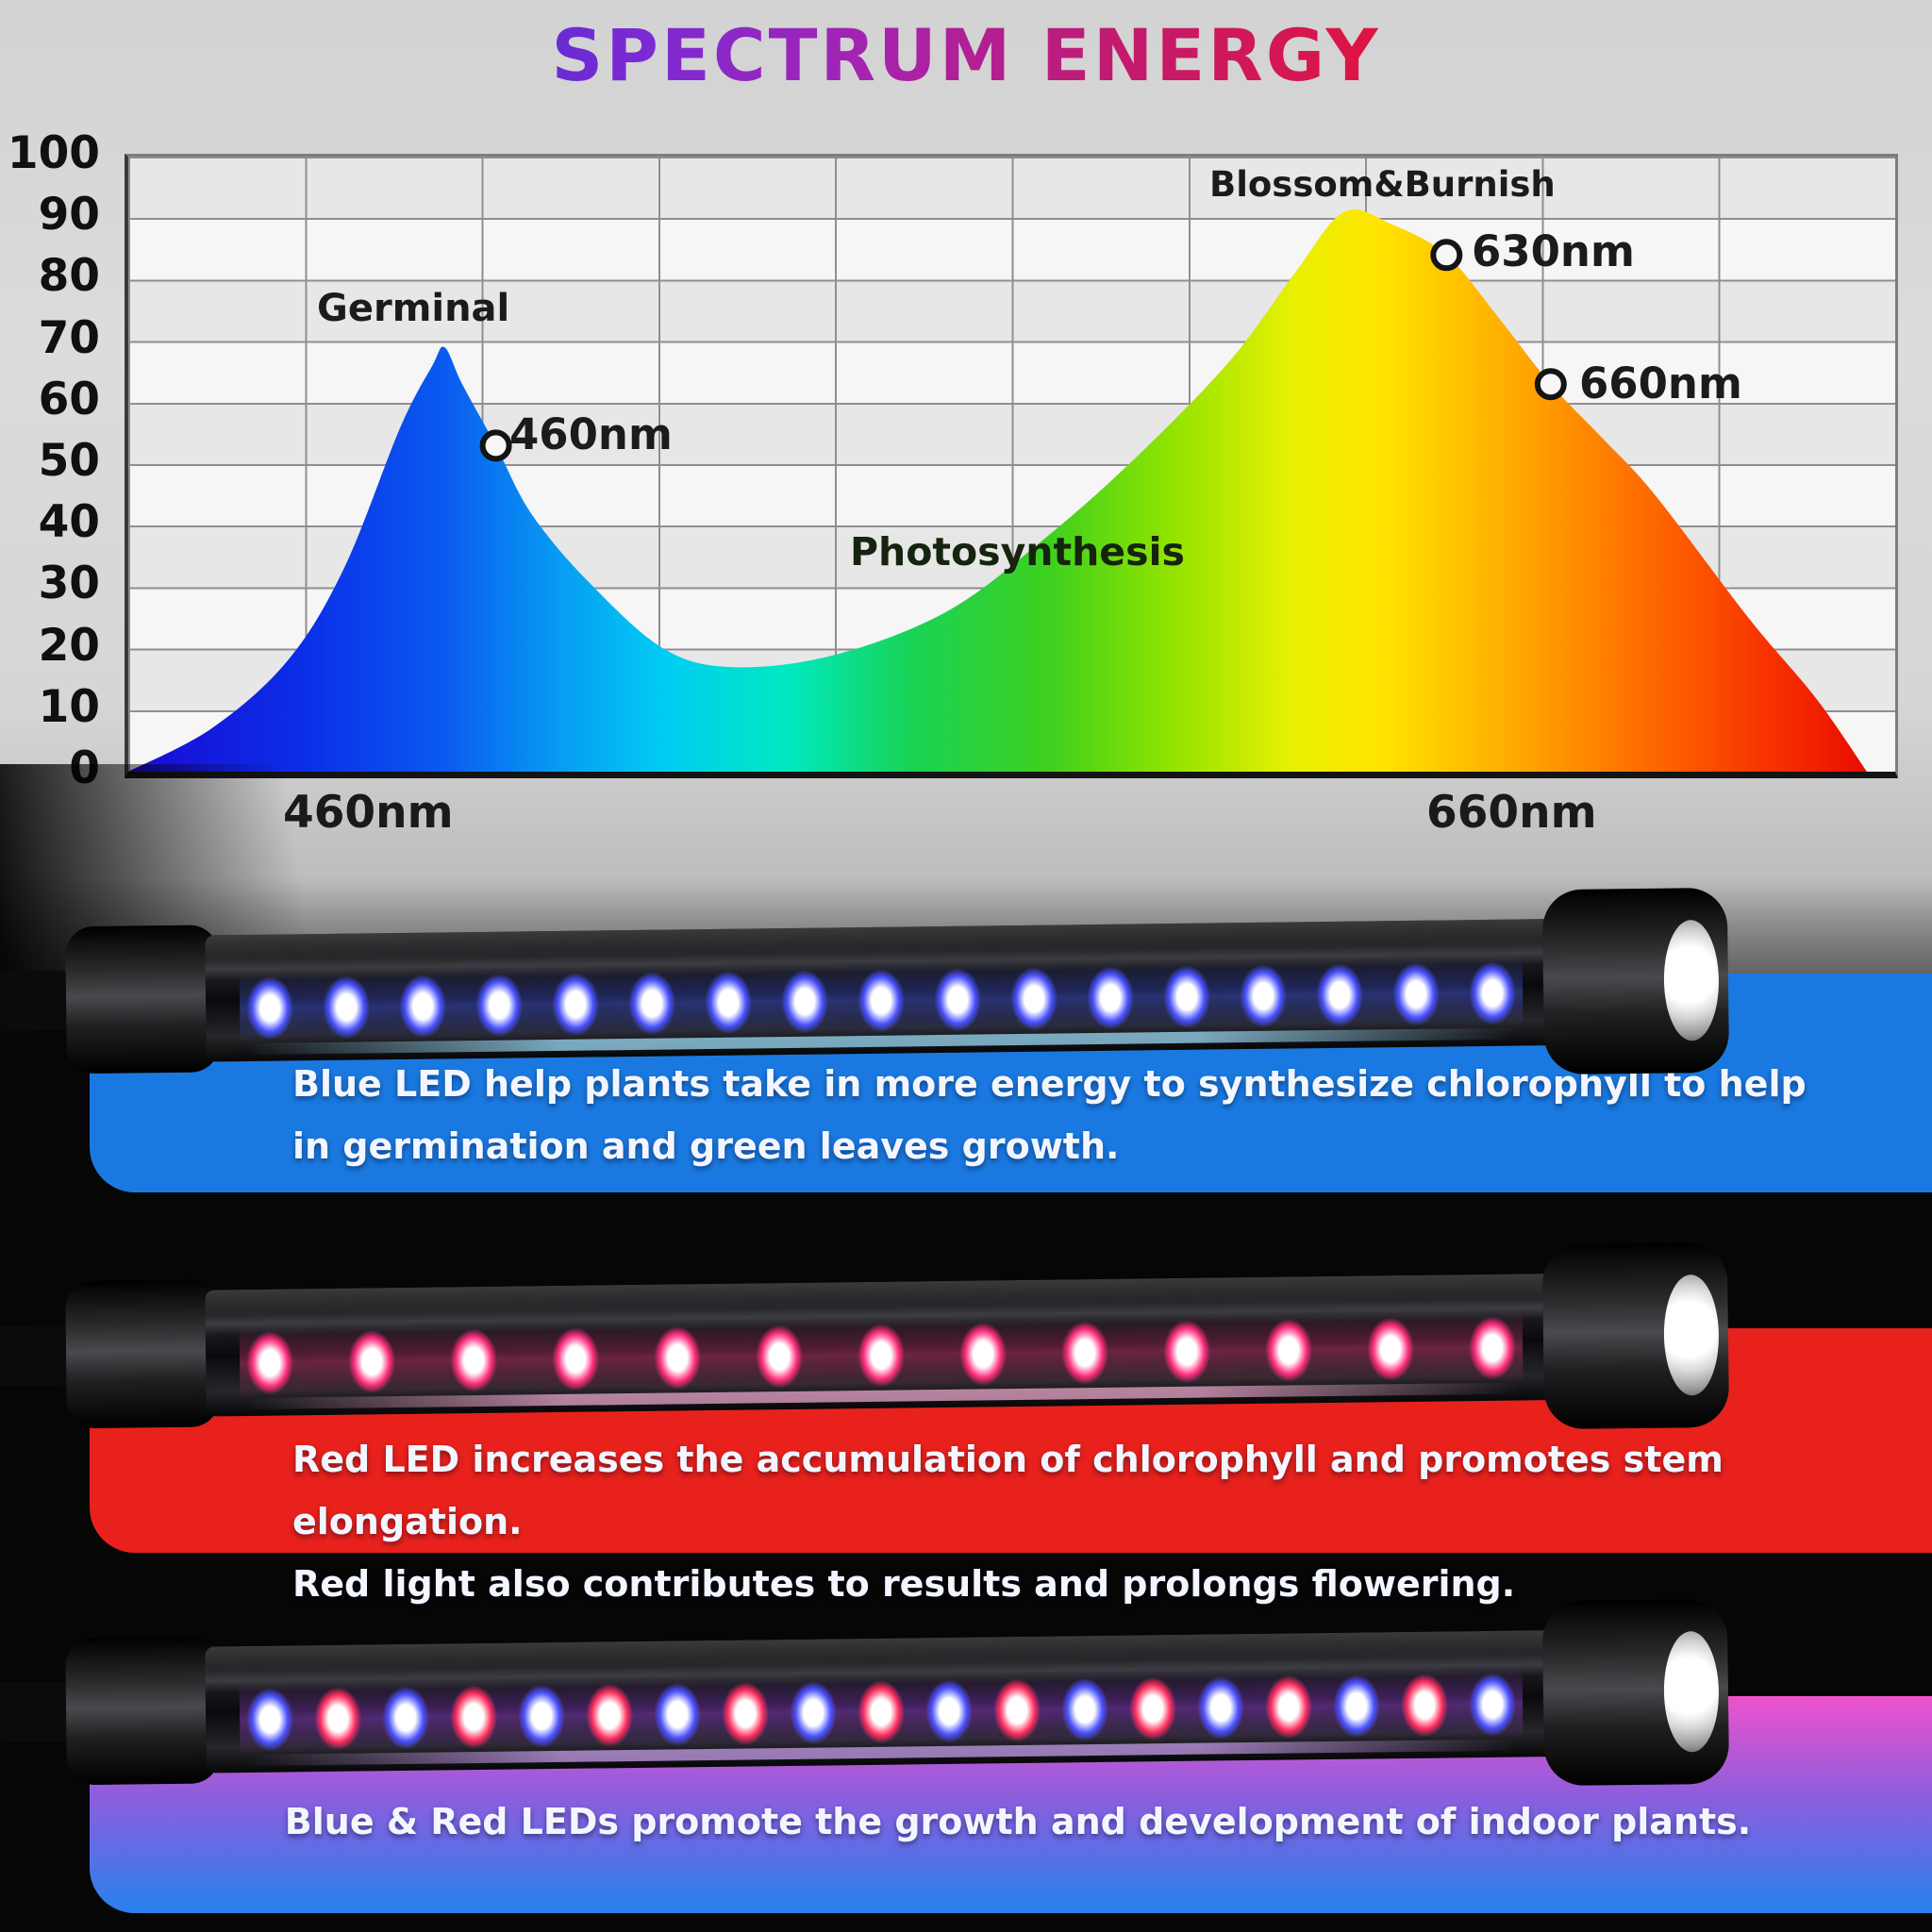 Image resolution: width=1932 pixels, height=1932 pixels. What do you see at coordinates (413, 309) in the screenshot?
I see `annotation-germinal: Germinal` at bounding box center [413, 309].